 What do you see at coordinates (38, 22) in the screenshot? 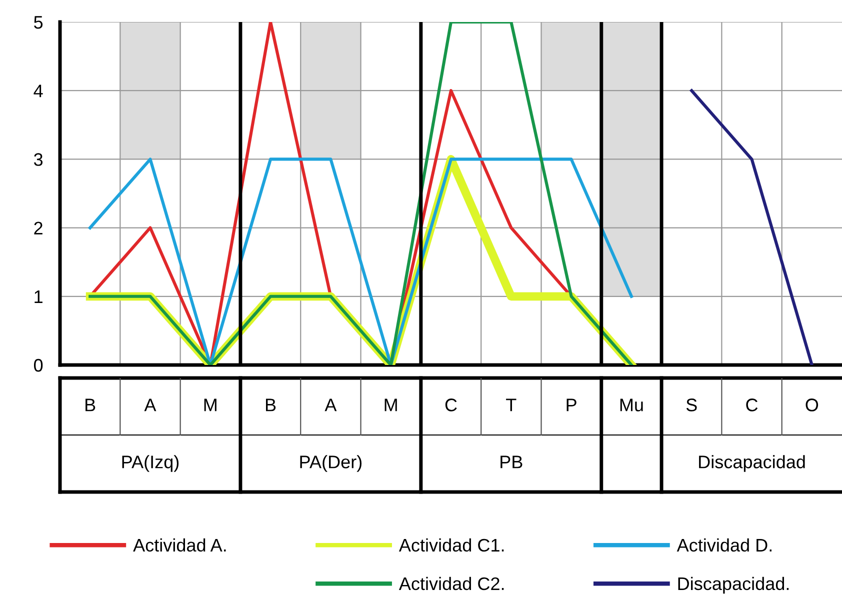
I see `y-tick-label: 5` at bounding box center [38, 22].